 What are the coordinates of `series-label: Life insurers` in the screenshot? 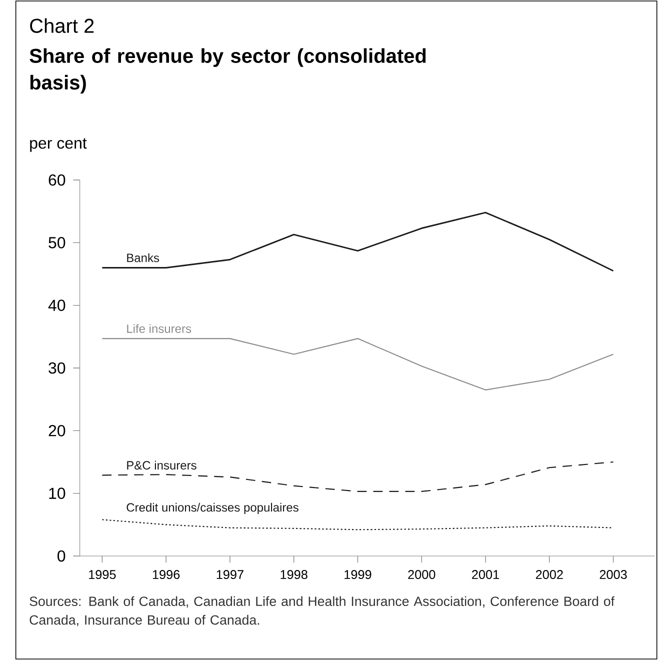 It's located at (159, 328).